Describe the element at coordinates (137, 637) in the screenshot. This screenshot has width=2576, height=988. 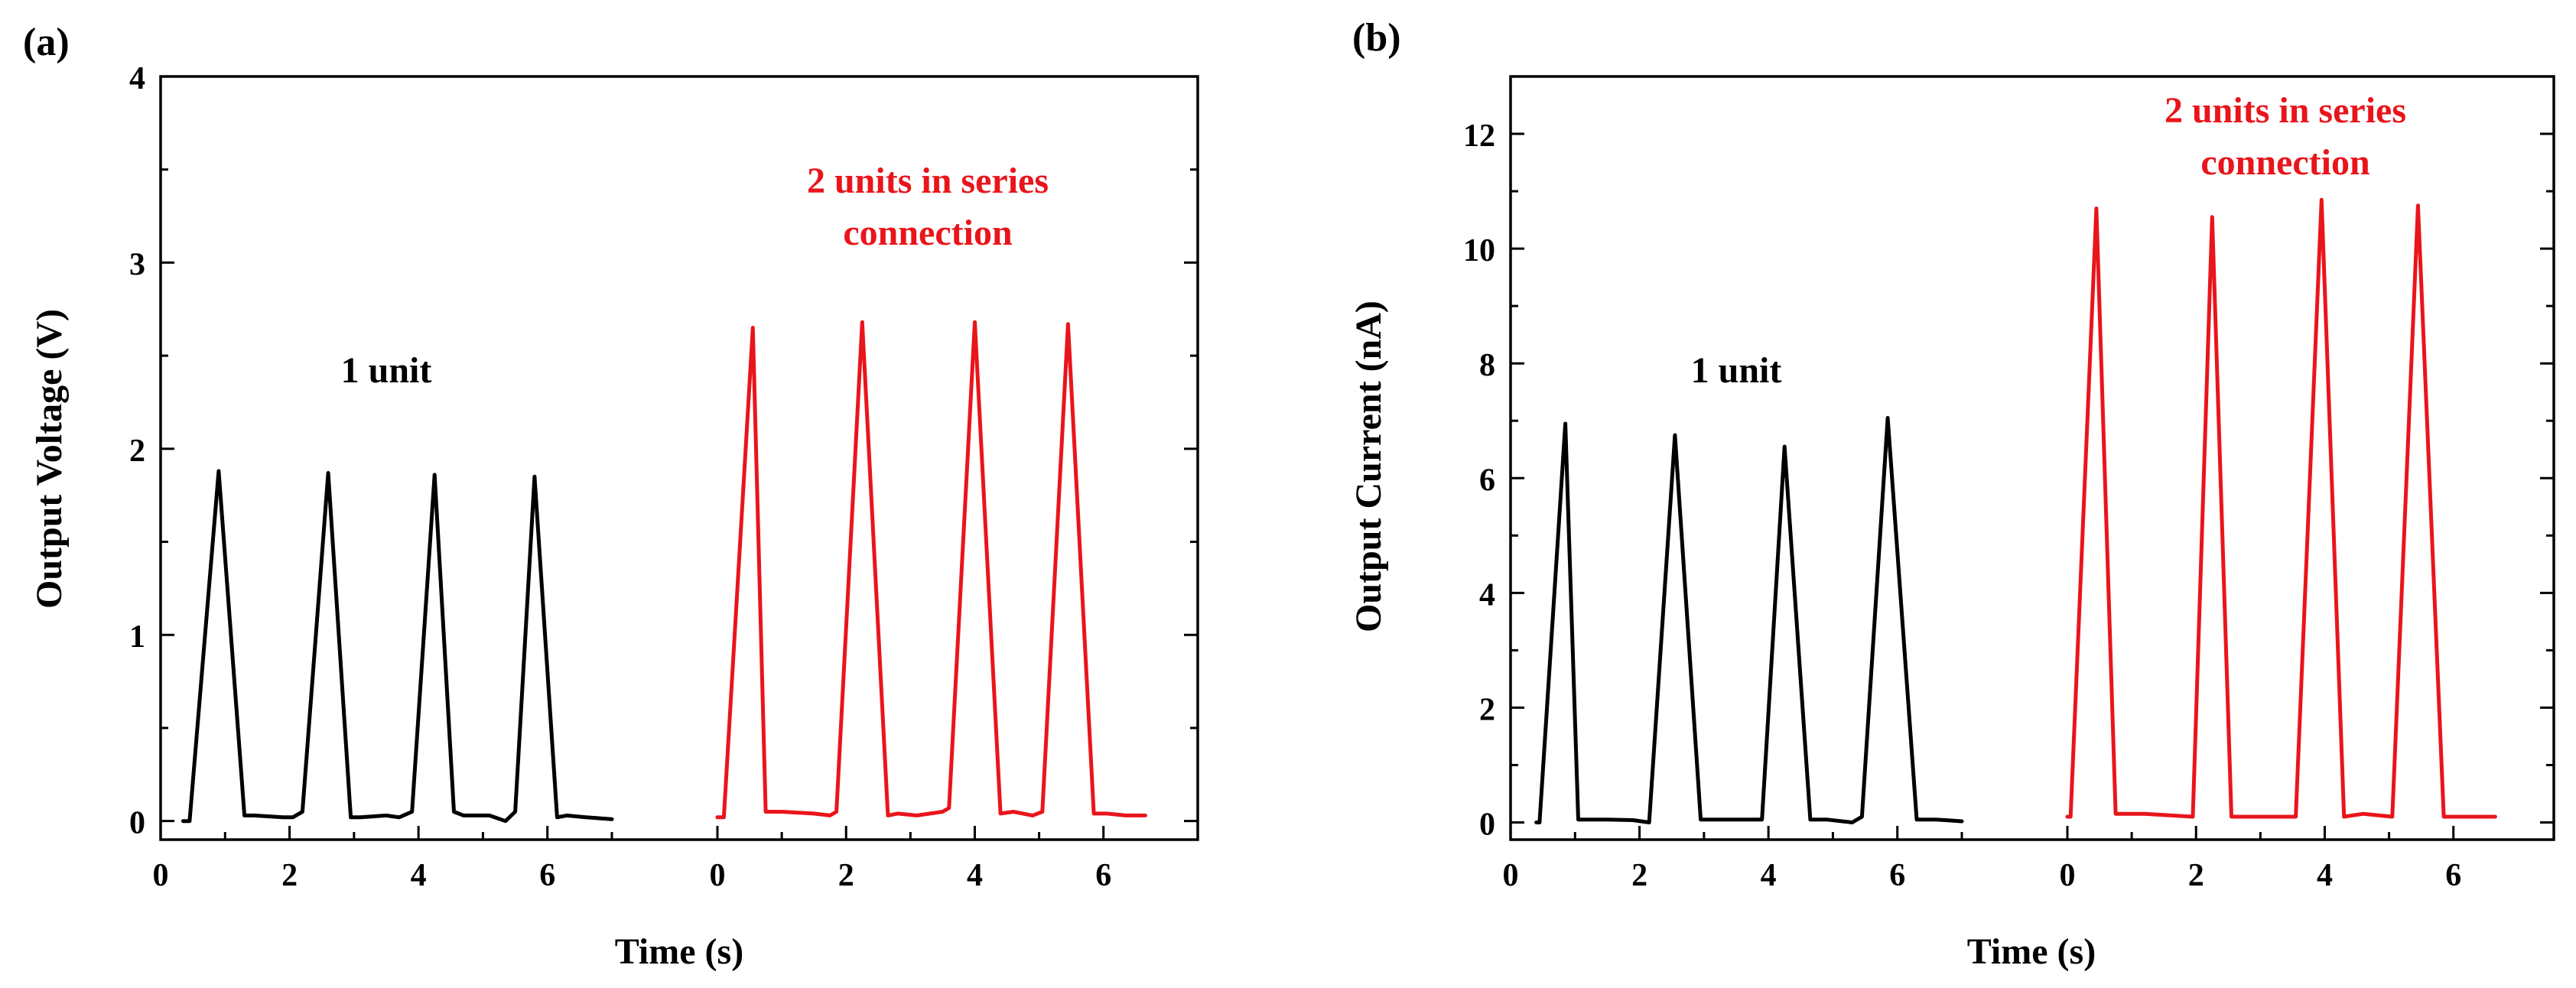
I see `y-tick-label: 1` at that location.